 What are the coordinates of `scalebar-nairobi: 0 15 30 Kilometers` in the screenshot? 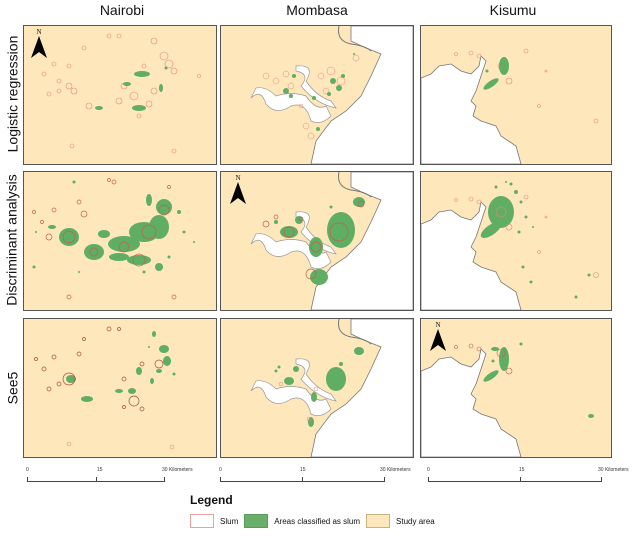 It's located at (114, 476).